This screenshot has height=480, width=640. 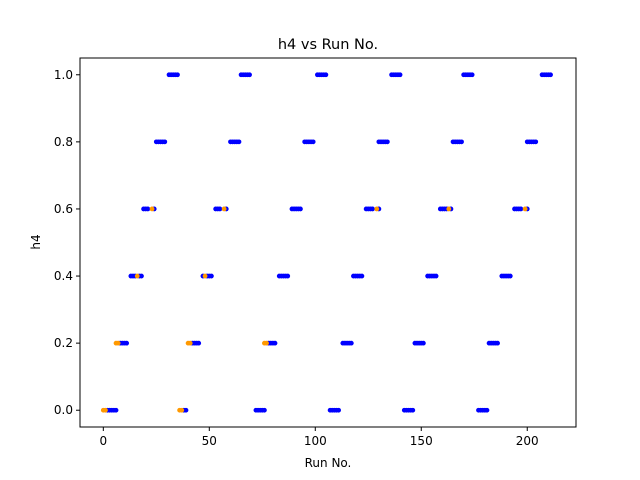 I want to click on x-tick-label: 0, so click(x=103, y=441).